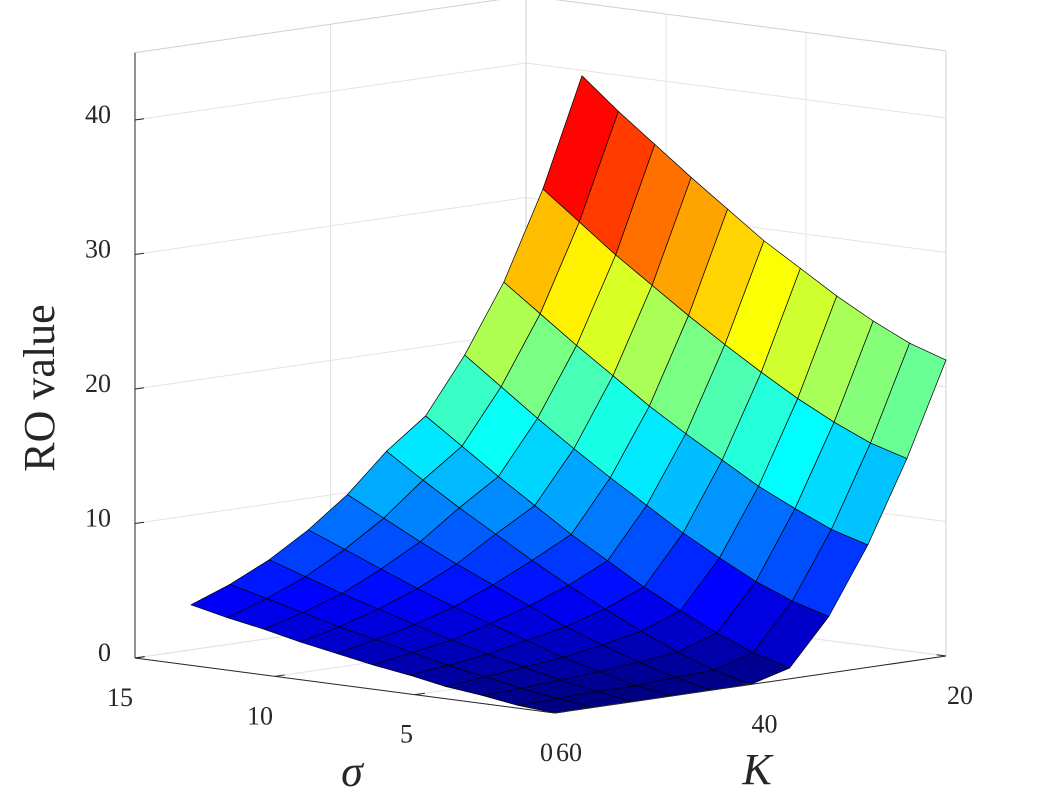  What do you see at coordinates (757, 769) in the screenshot?
I see `y-axis-label: K` at bounding box center [757, 769].